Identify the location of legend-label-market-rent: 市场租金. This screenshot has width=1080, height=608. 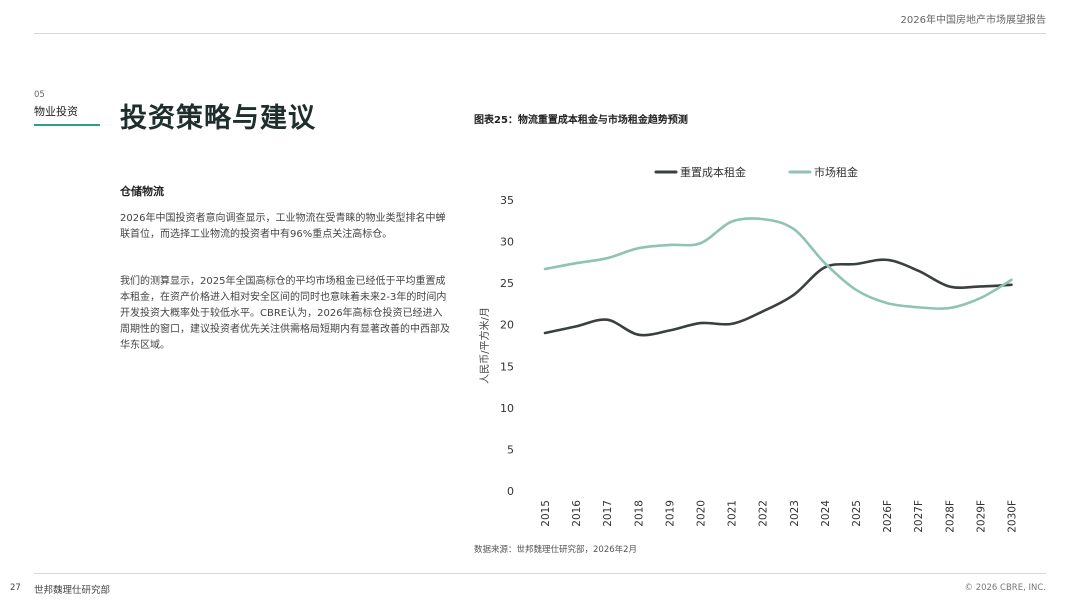
(836, 172).